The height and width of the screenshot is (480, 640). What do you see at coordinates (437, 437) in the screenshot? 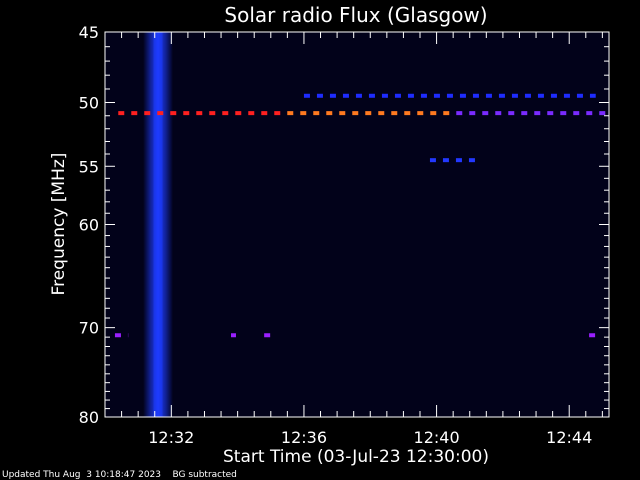
I see `x-tick-label-2: 12:40` at bounding box center [437, 437].